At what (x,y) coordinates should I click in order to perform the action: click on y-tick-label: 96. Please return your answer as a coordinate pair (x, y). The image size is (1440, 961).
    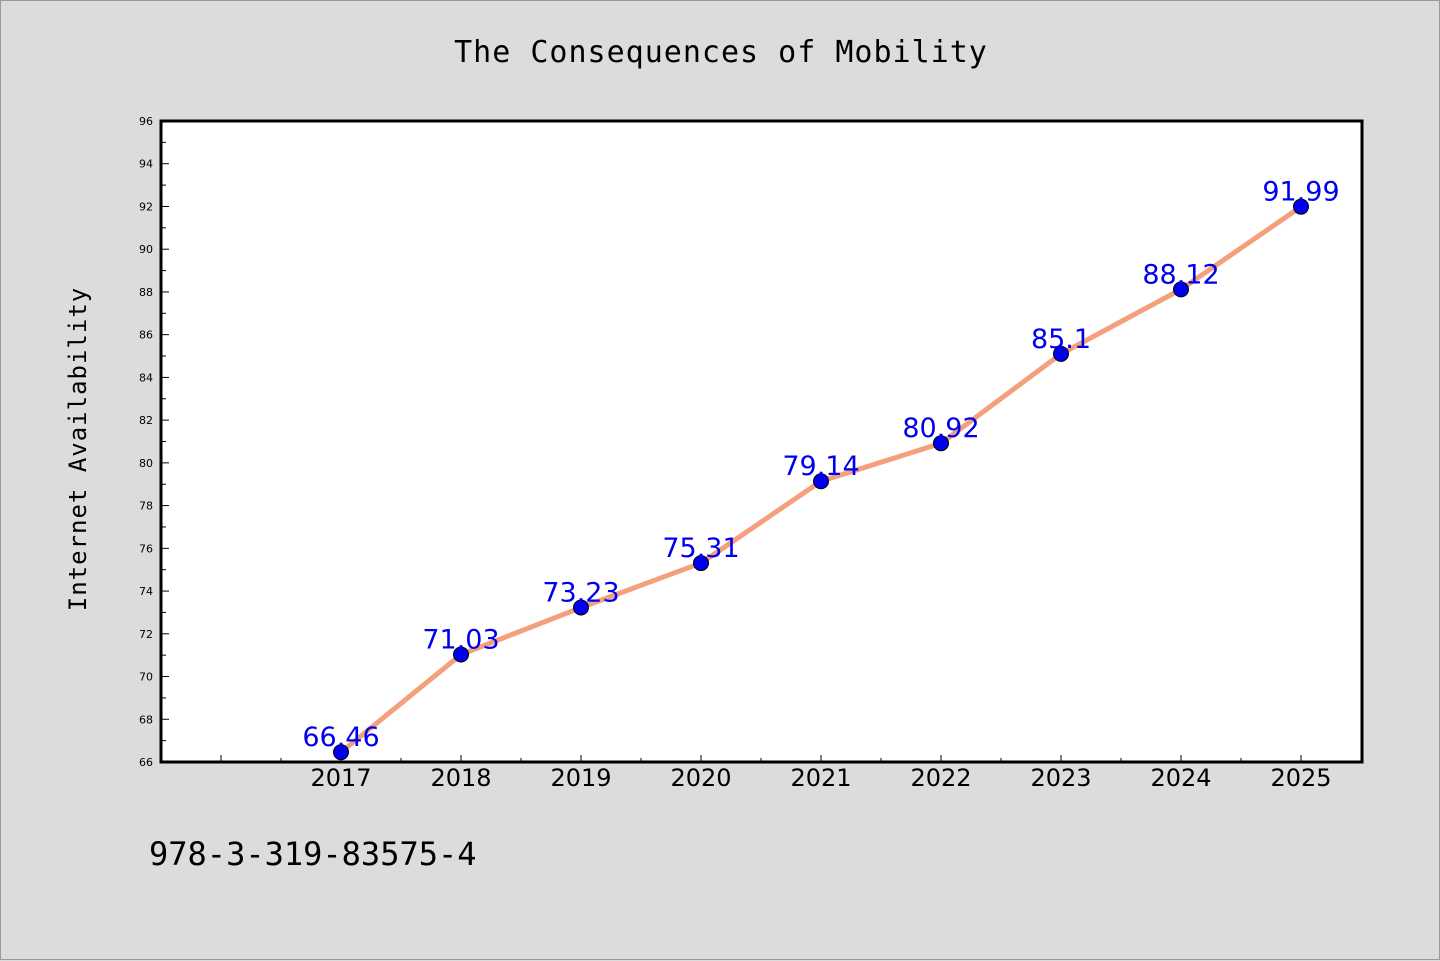
    Looking at the image, I should click on (146, 121).